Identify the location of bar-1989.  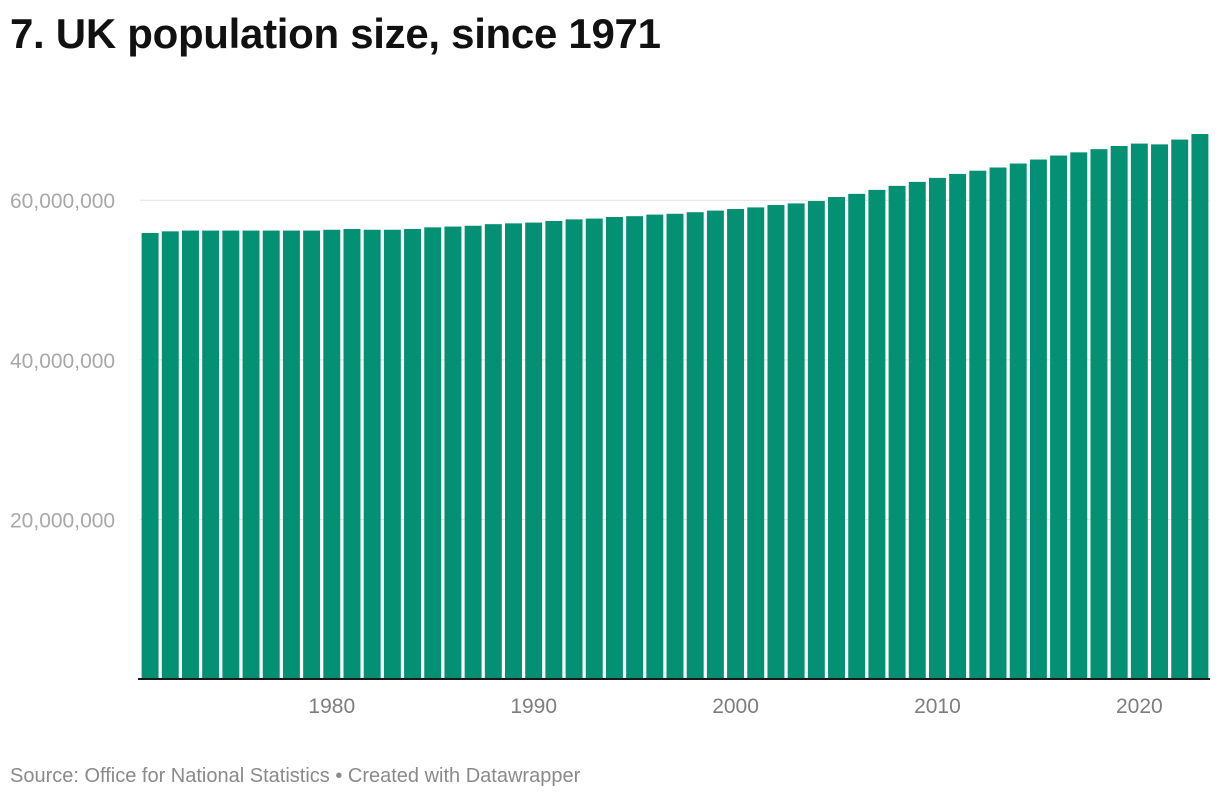
(513, 451).